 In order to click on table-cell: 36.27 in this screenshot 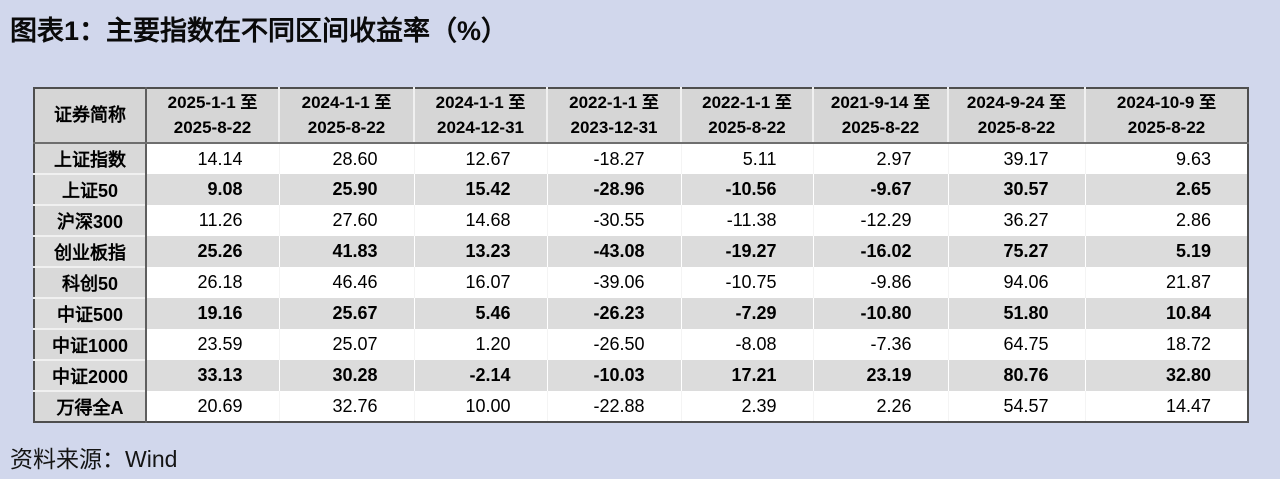, I will do `click(1016, 220)`.